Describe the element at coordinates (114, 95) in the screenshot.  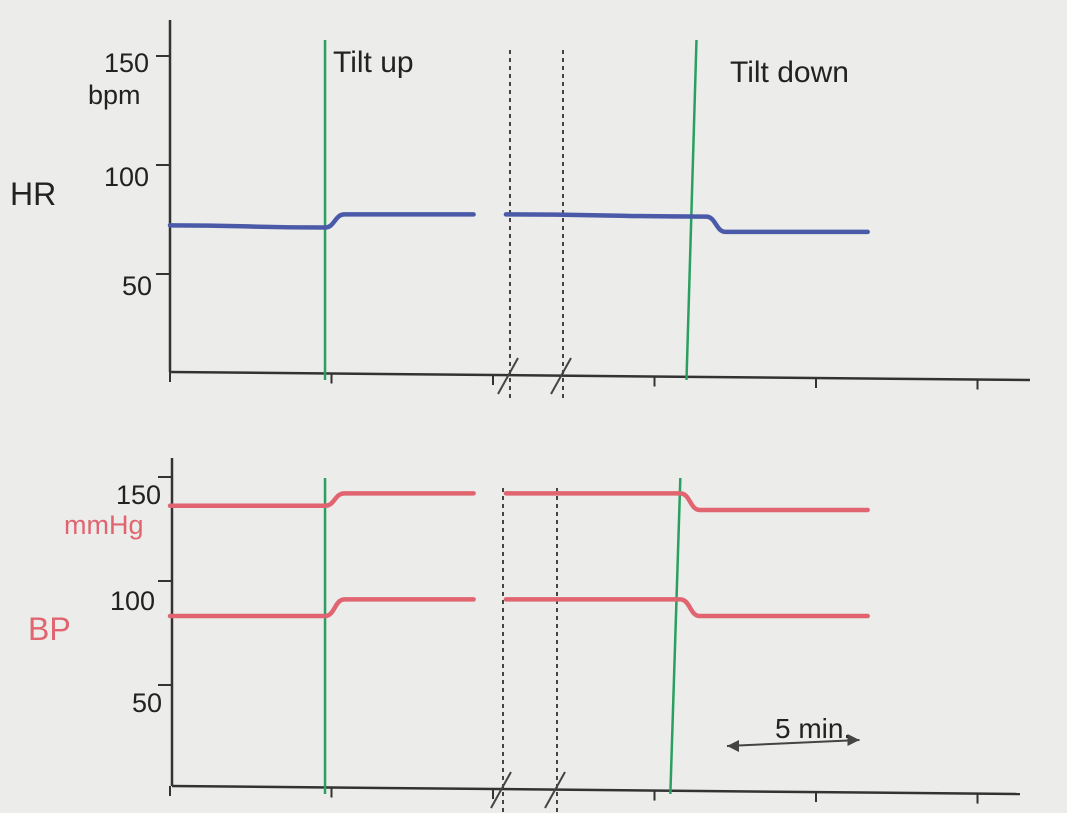
I see `hr-unit-label: bpm` at that location.